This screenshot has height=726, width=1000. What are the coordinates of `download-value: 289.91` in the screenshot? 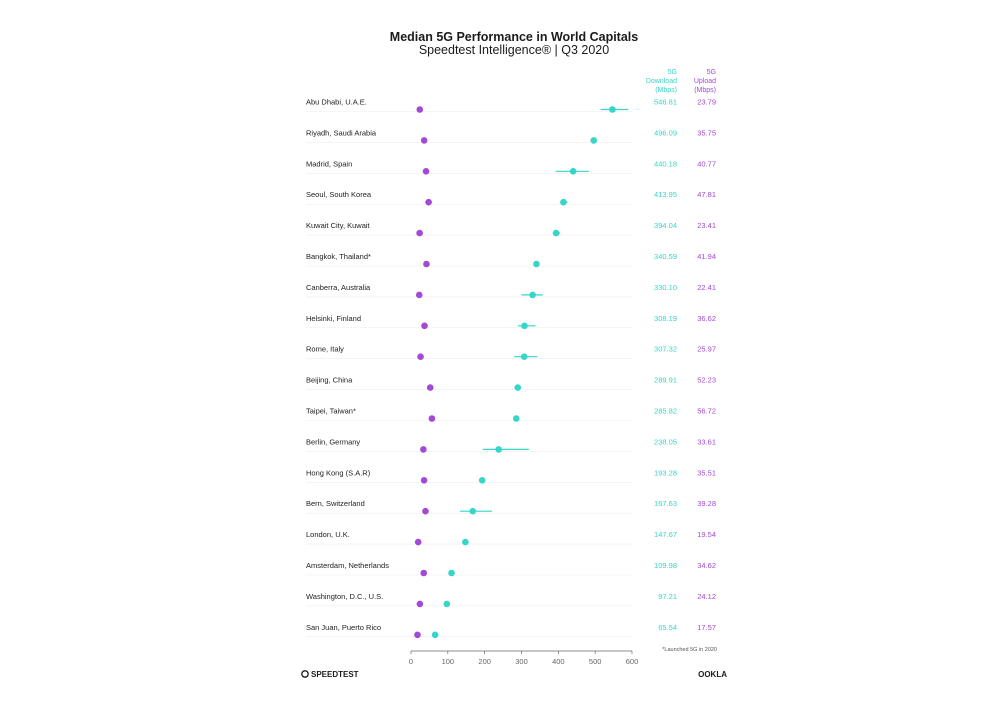 It's located at (665, 380).